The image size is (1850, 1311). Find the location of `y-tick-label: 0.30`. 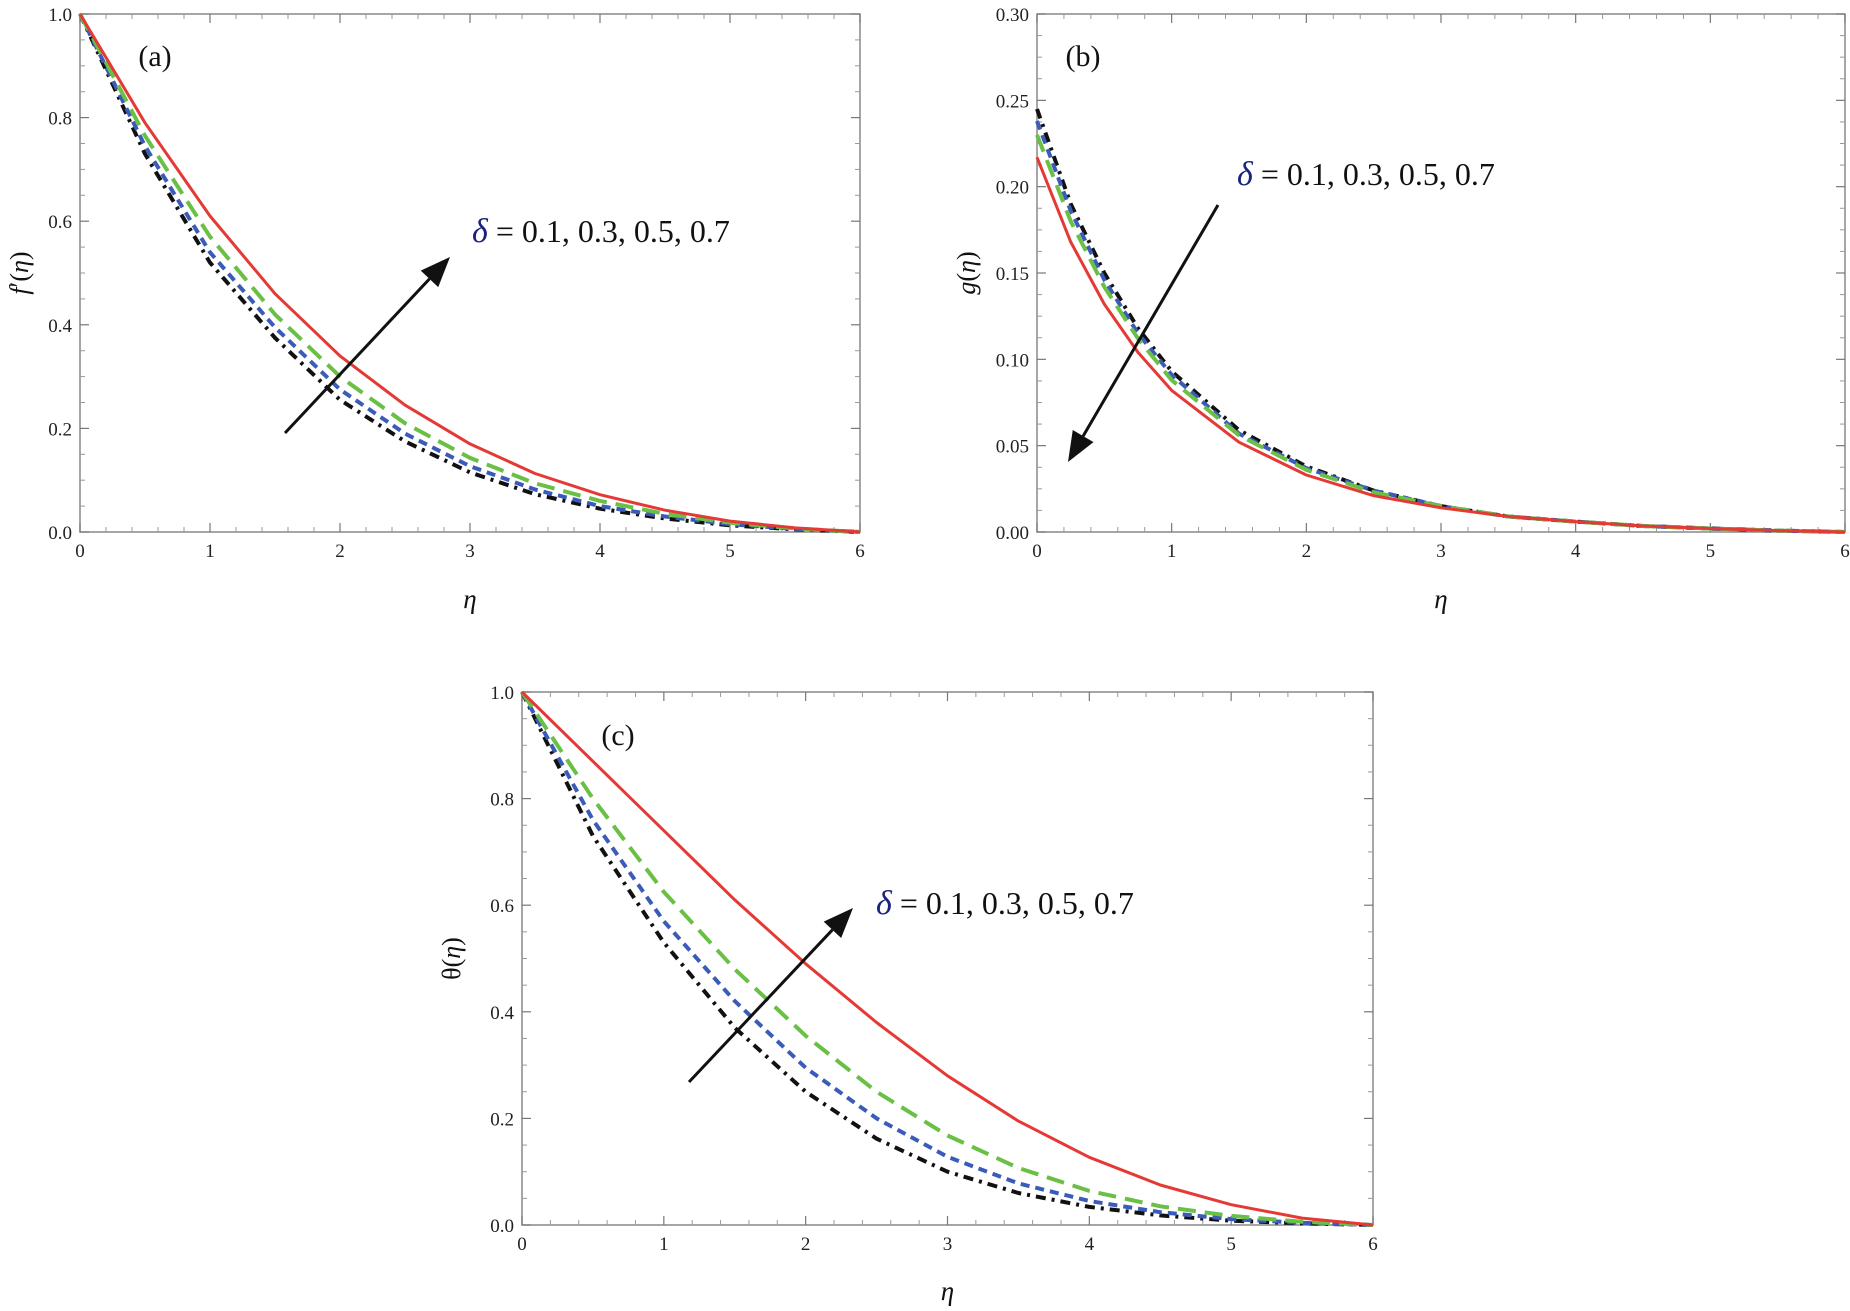

y-tick-label: 0.30 is located at coordinates (1012, 15).